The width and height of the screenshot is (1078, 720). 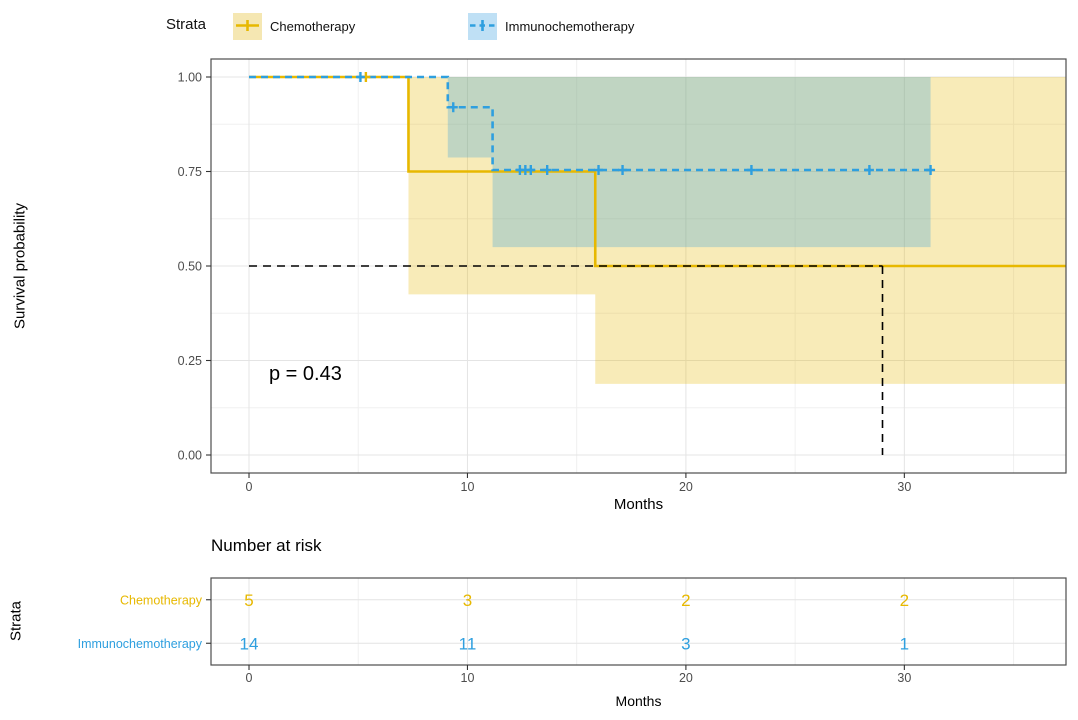 I want to click on risk-x-tick-label: 0, so click(x=249, y=678).